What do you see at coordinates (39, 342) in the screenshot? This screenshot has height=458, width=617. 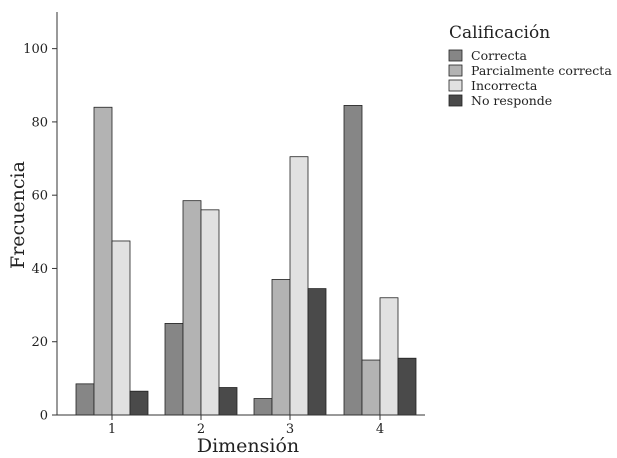 I see `y-tick-label: 20` at bounding box center [39, 342].